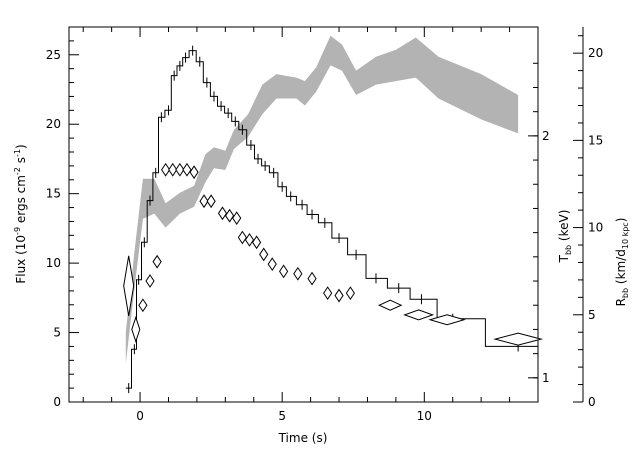  What do you see at coordinates (592, 402) in the screenshot?
I see `radius-tick-label: 0` at bounding box center [592, 402].